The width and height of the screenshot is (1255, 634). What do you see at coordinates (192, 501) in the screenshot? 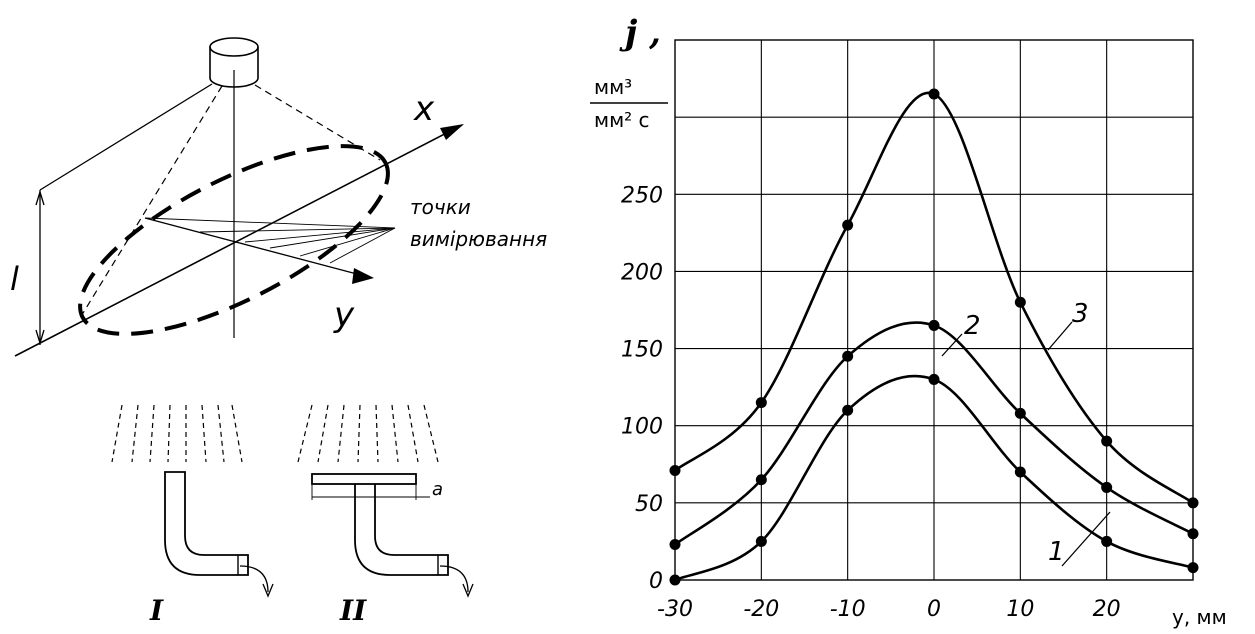
I see `nozzle-variant-I` at bounding box center [192, 501].